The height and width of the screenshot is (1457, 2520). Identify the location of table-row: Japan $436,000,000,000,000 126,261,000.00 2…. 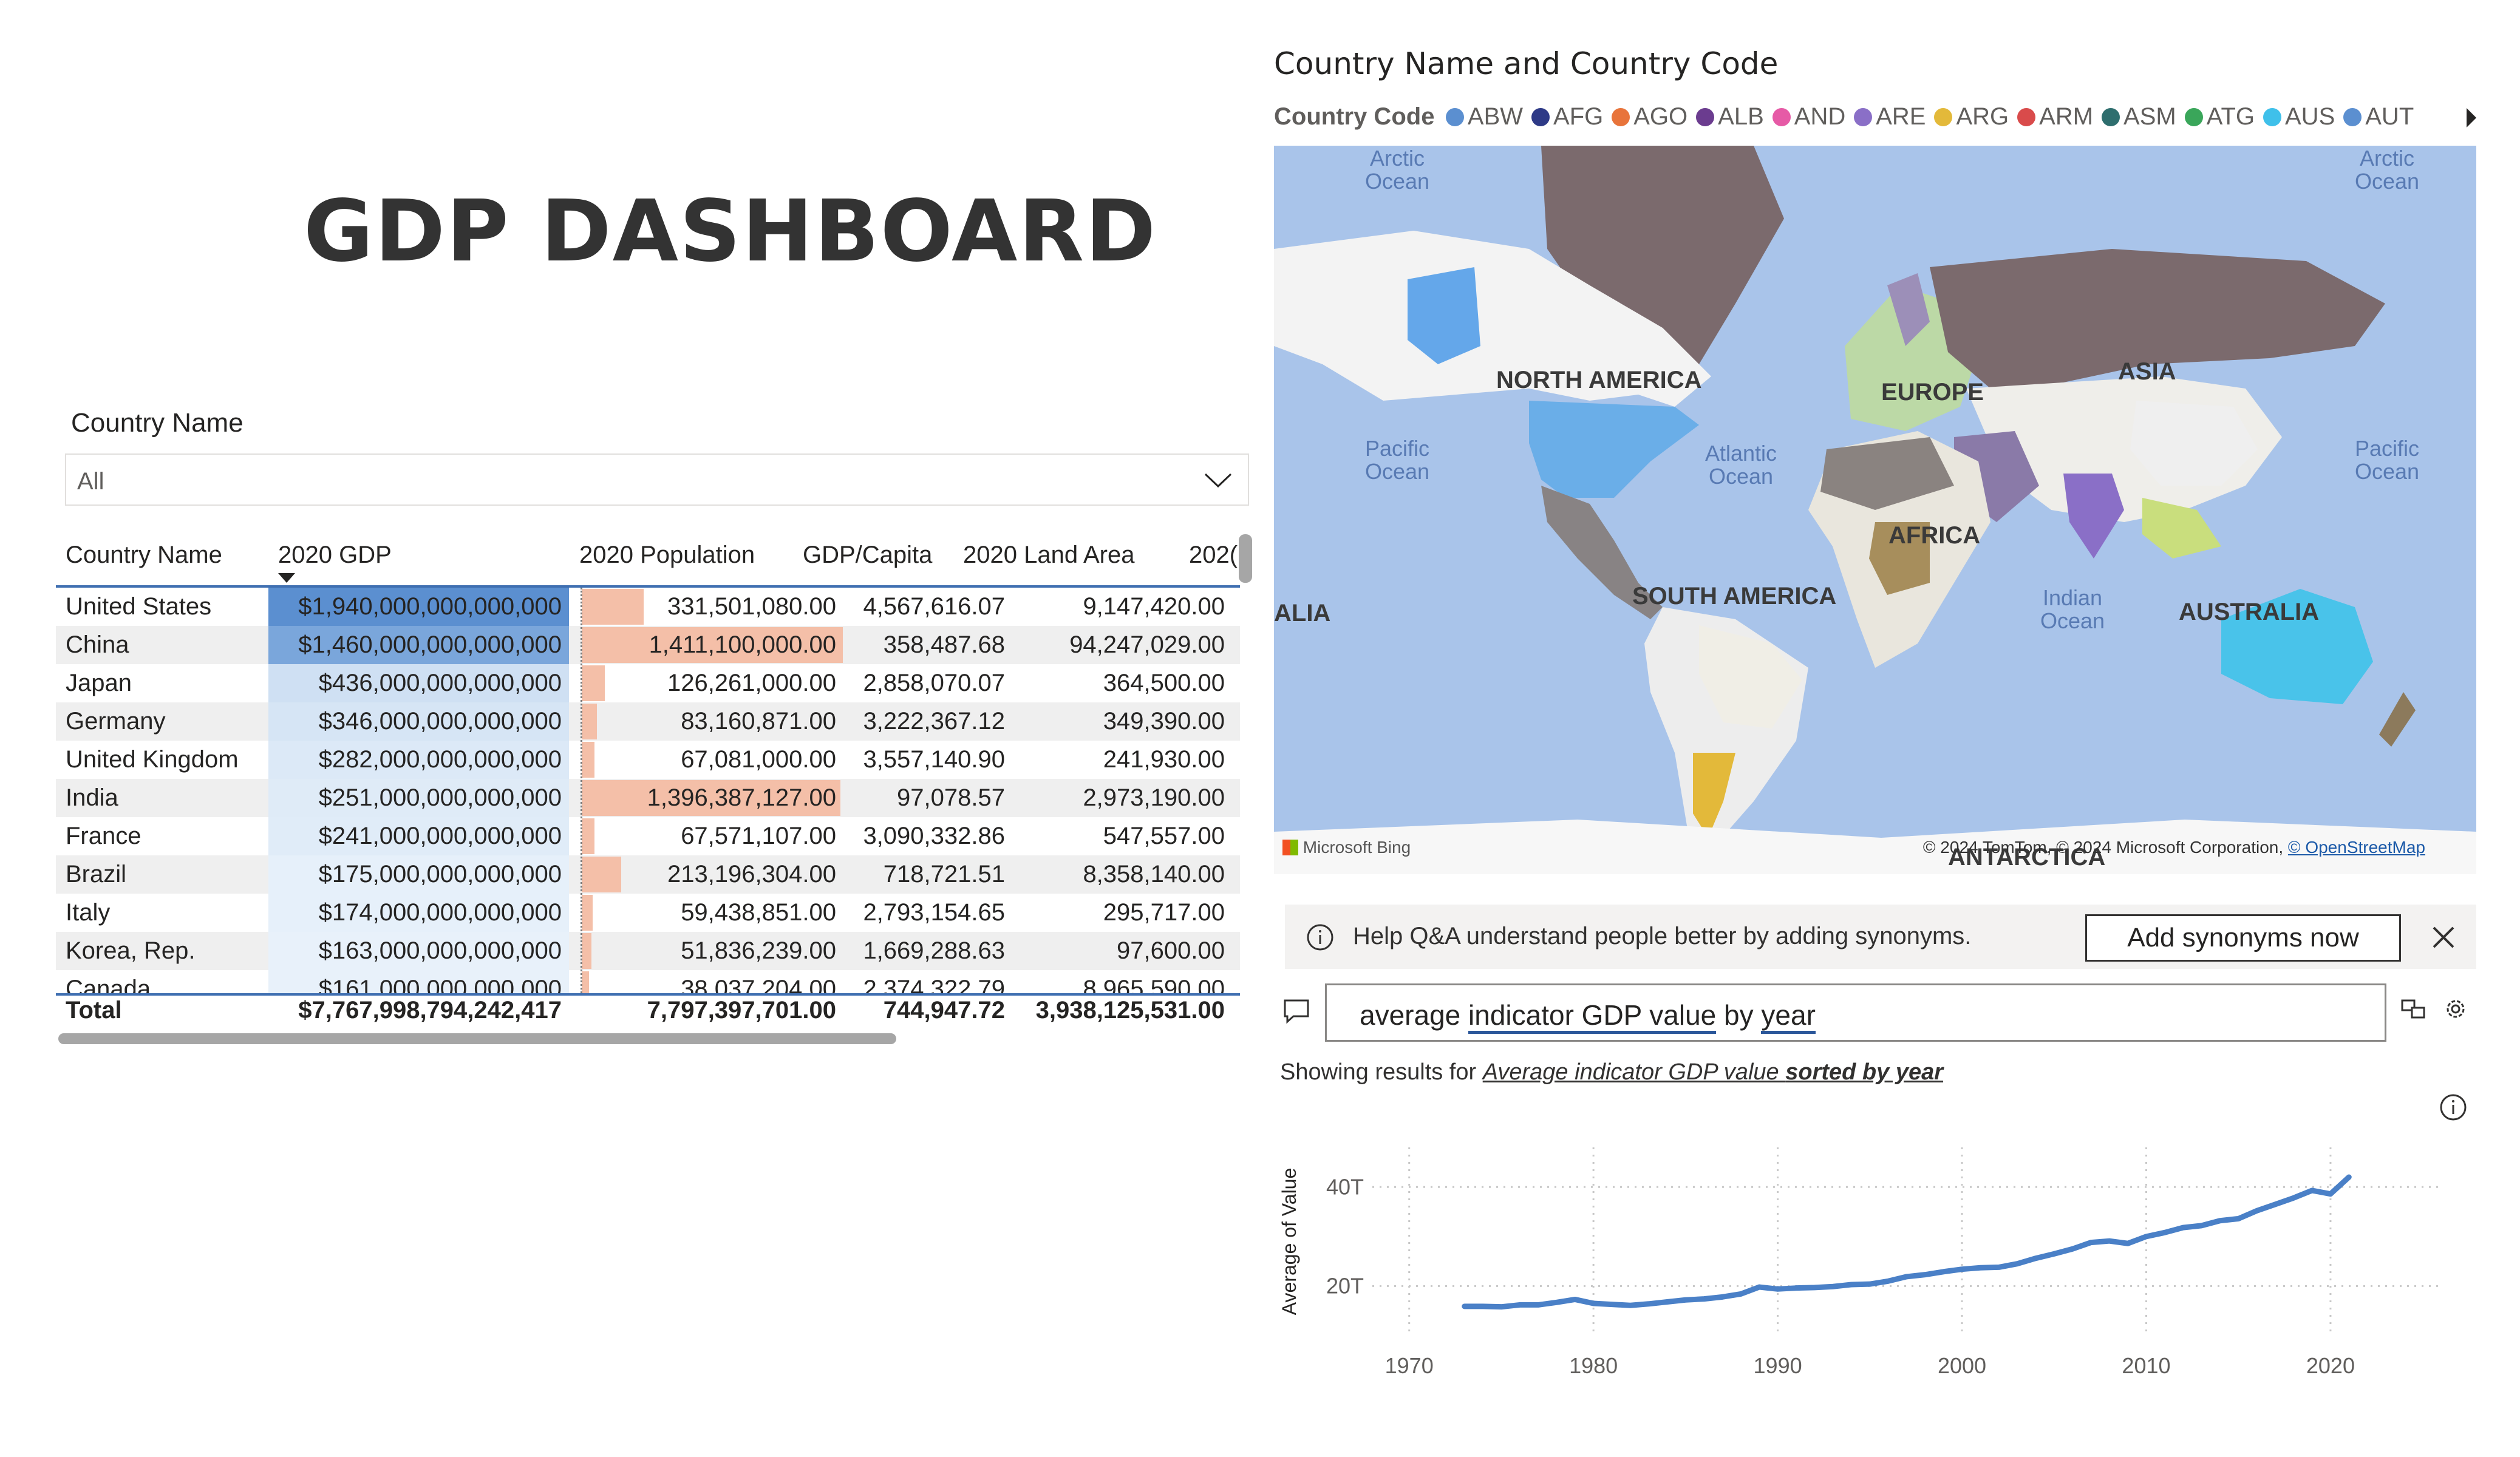
(648, 683).